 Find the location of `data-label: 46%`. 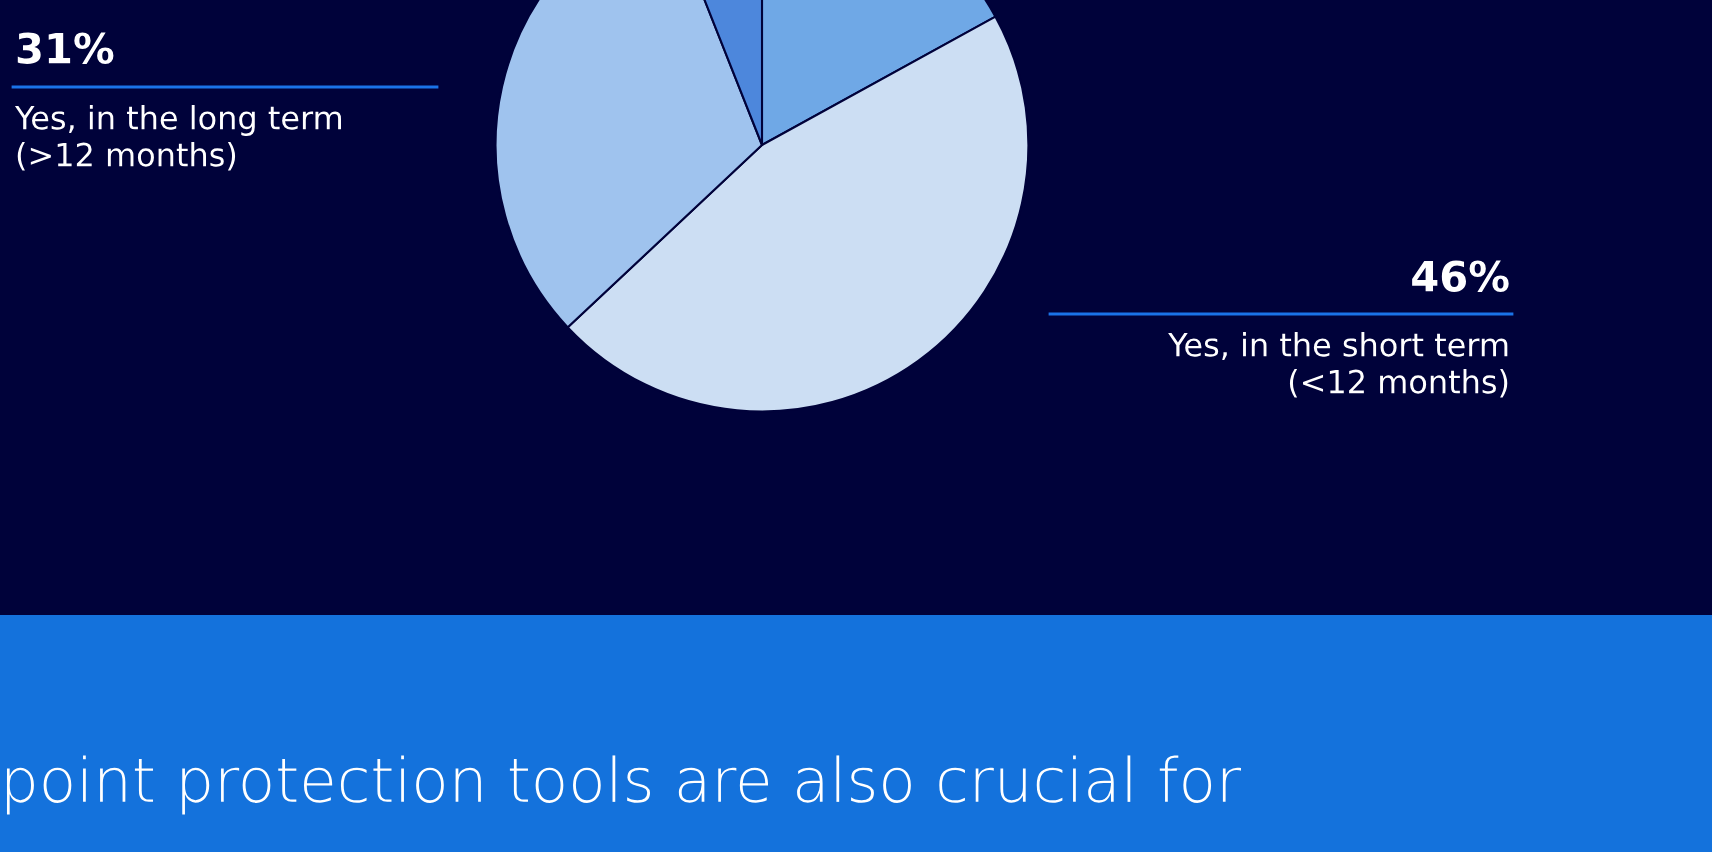

data-label: 46% is located at coordinates (1460, 276).